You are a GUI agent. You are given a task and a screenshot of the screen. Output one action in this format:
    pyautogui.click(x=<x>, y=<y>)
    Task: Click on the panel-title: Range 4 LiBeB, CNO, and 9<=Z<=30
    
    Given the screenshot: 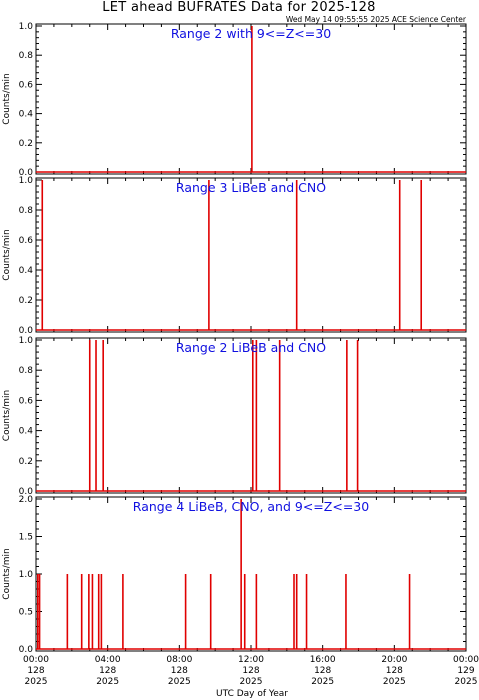 What is the action you would take?
    pyautogui.click(x=251, y=506)
    